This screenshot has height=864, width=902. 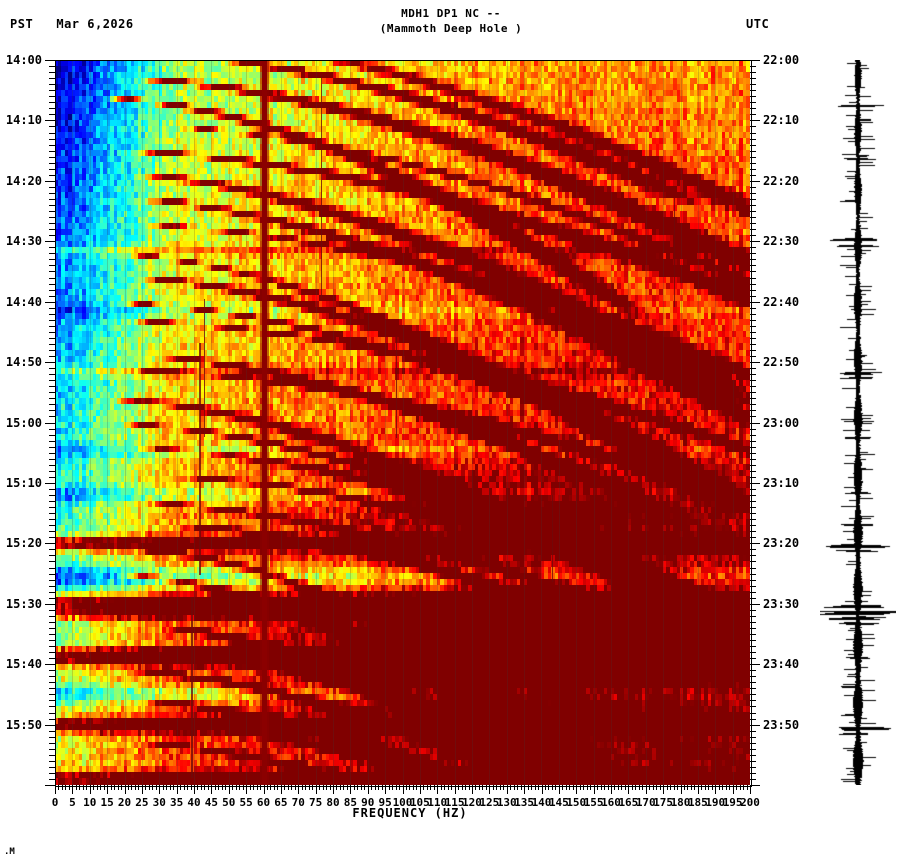 I want to click on y-label-right-11: 23:50, so click(x=781, y=724).